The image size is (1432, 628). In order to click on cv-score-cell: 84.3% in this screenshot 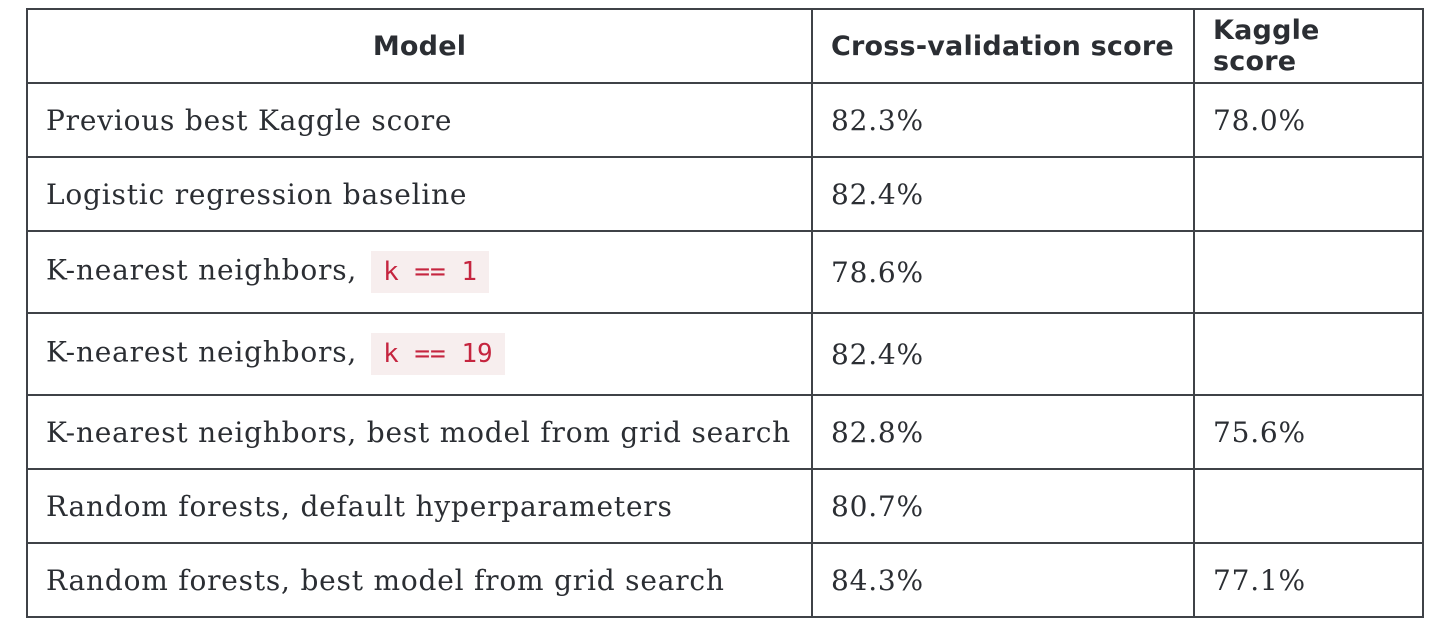, I will do `click(1003, 580)`.